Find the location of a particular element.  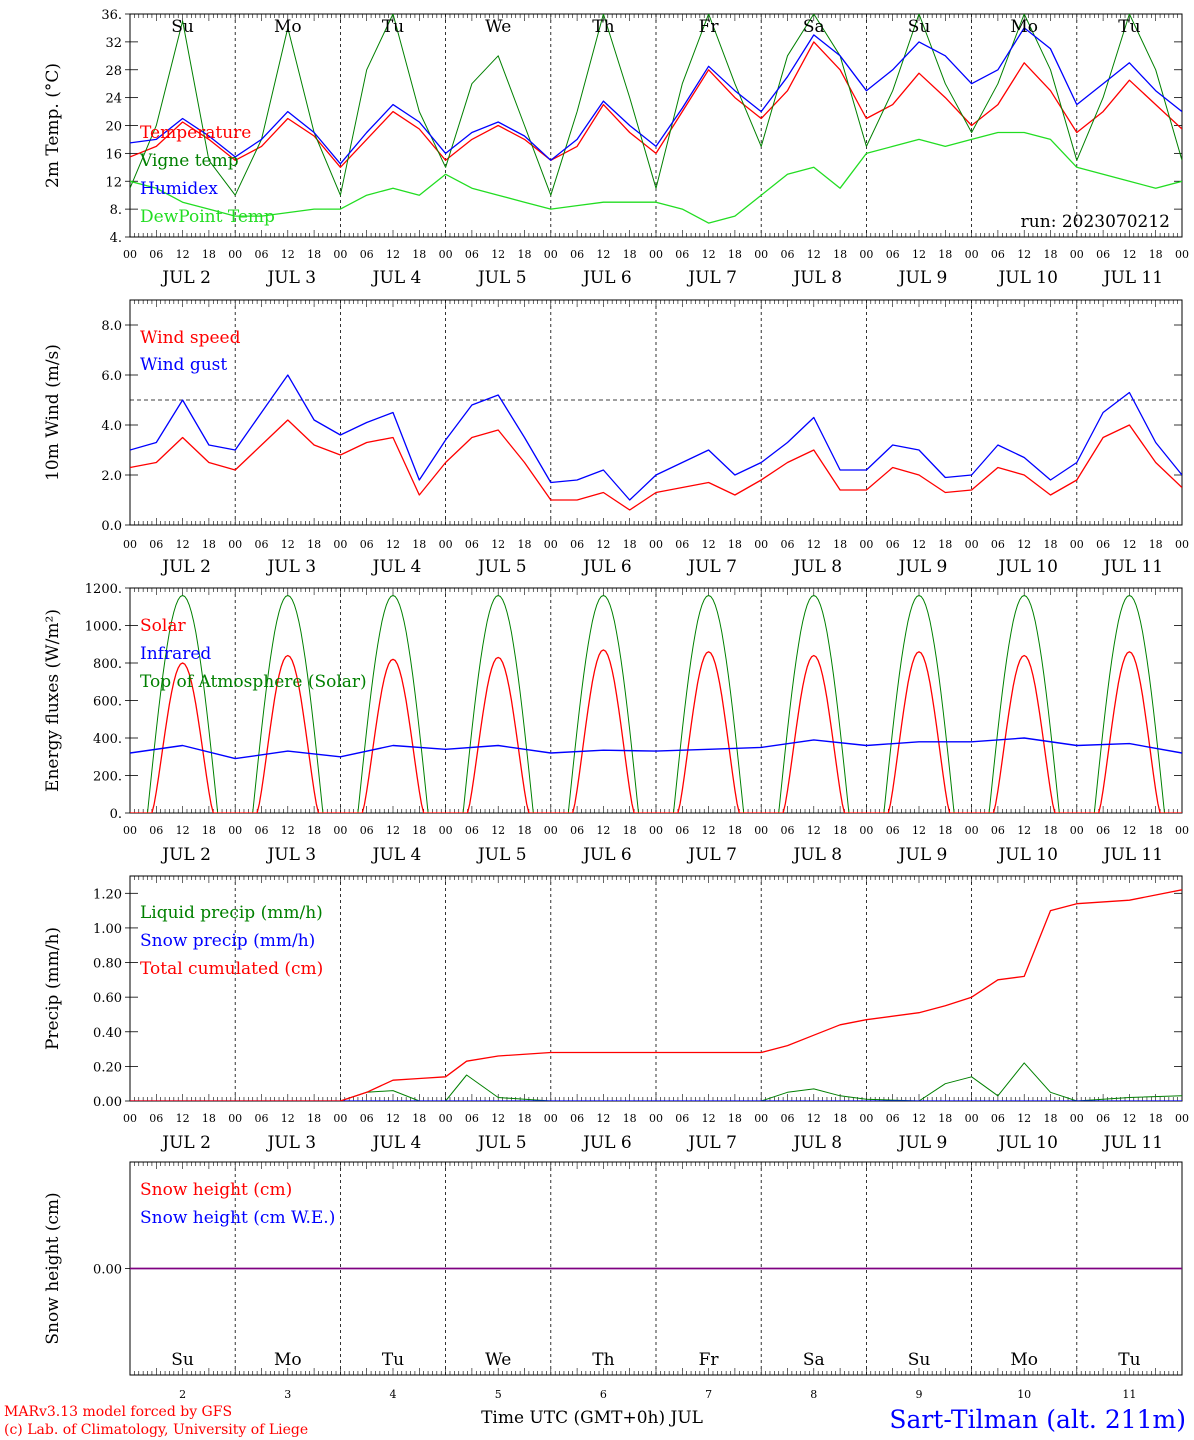

y-tick-label: 20 is located at coordinates (113, 127).